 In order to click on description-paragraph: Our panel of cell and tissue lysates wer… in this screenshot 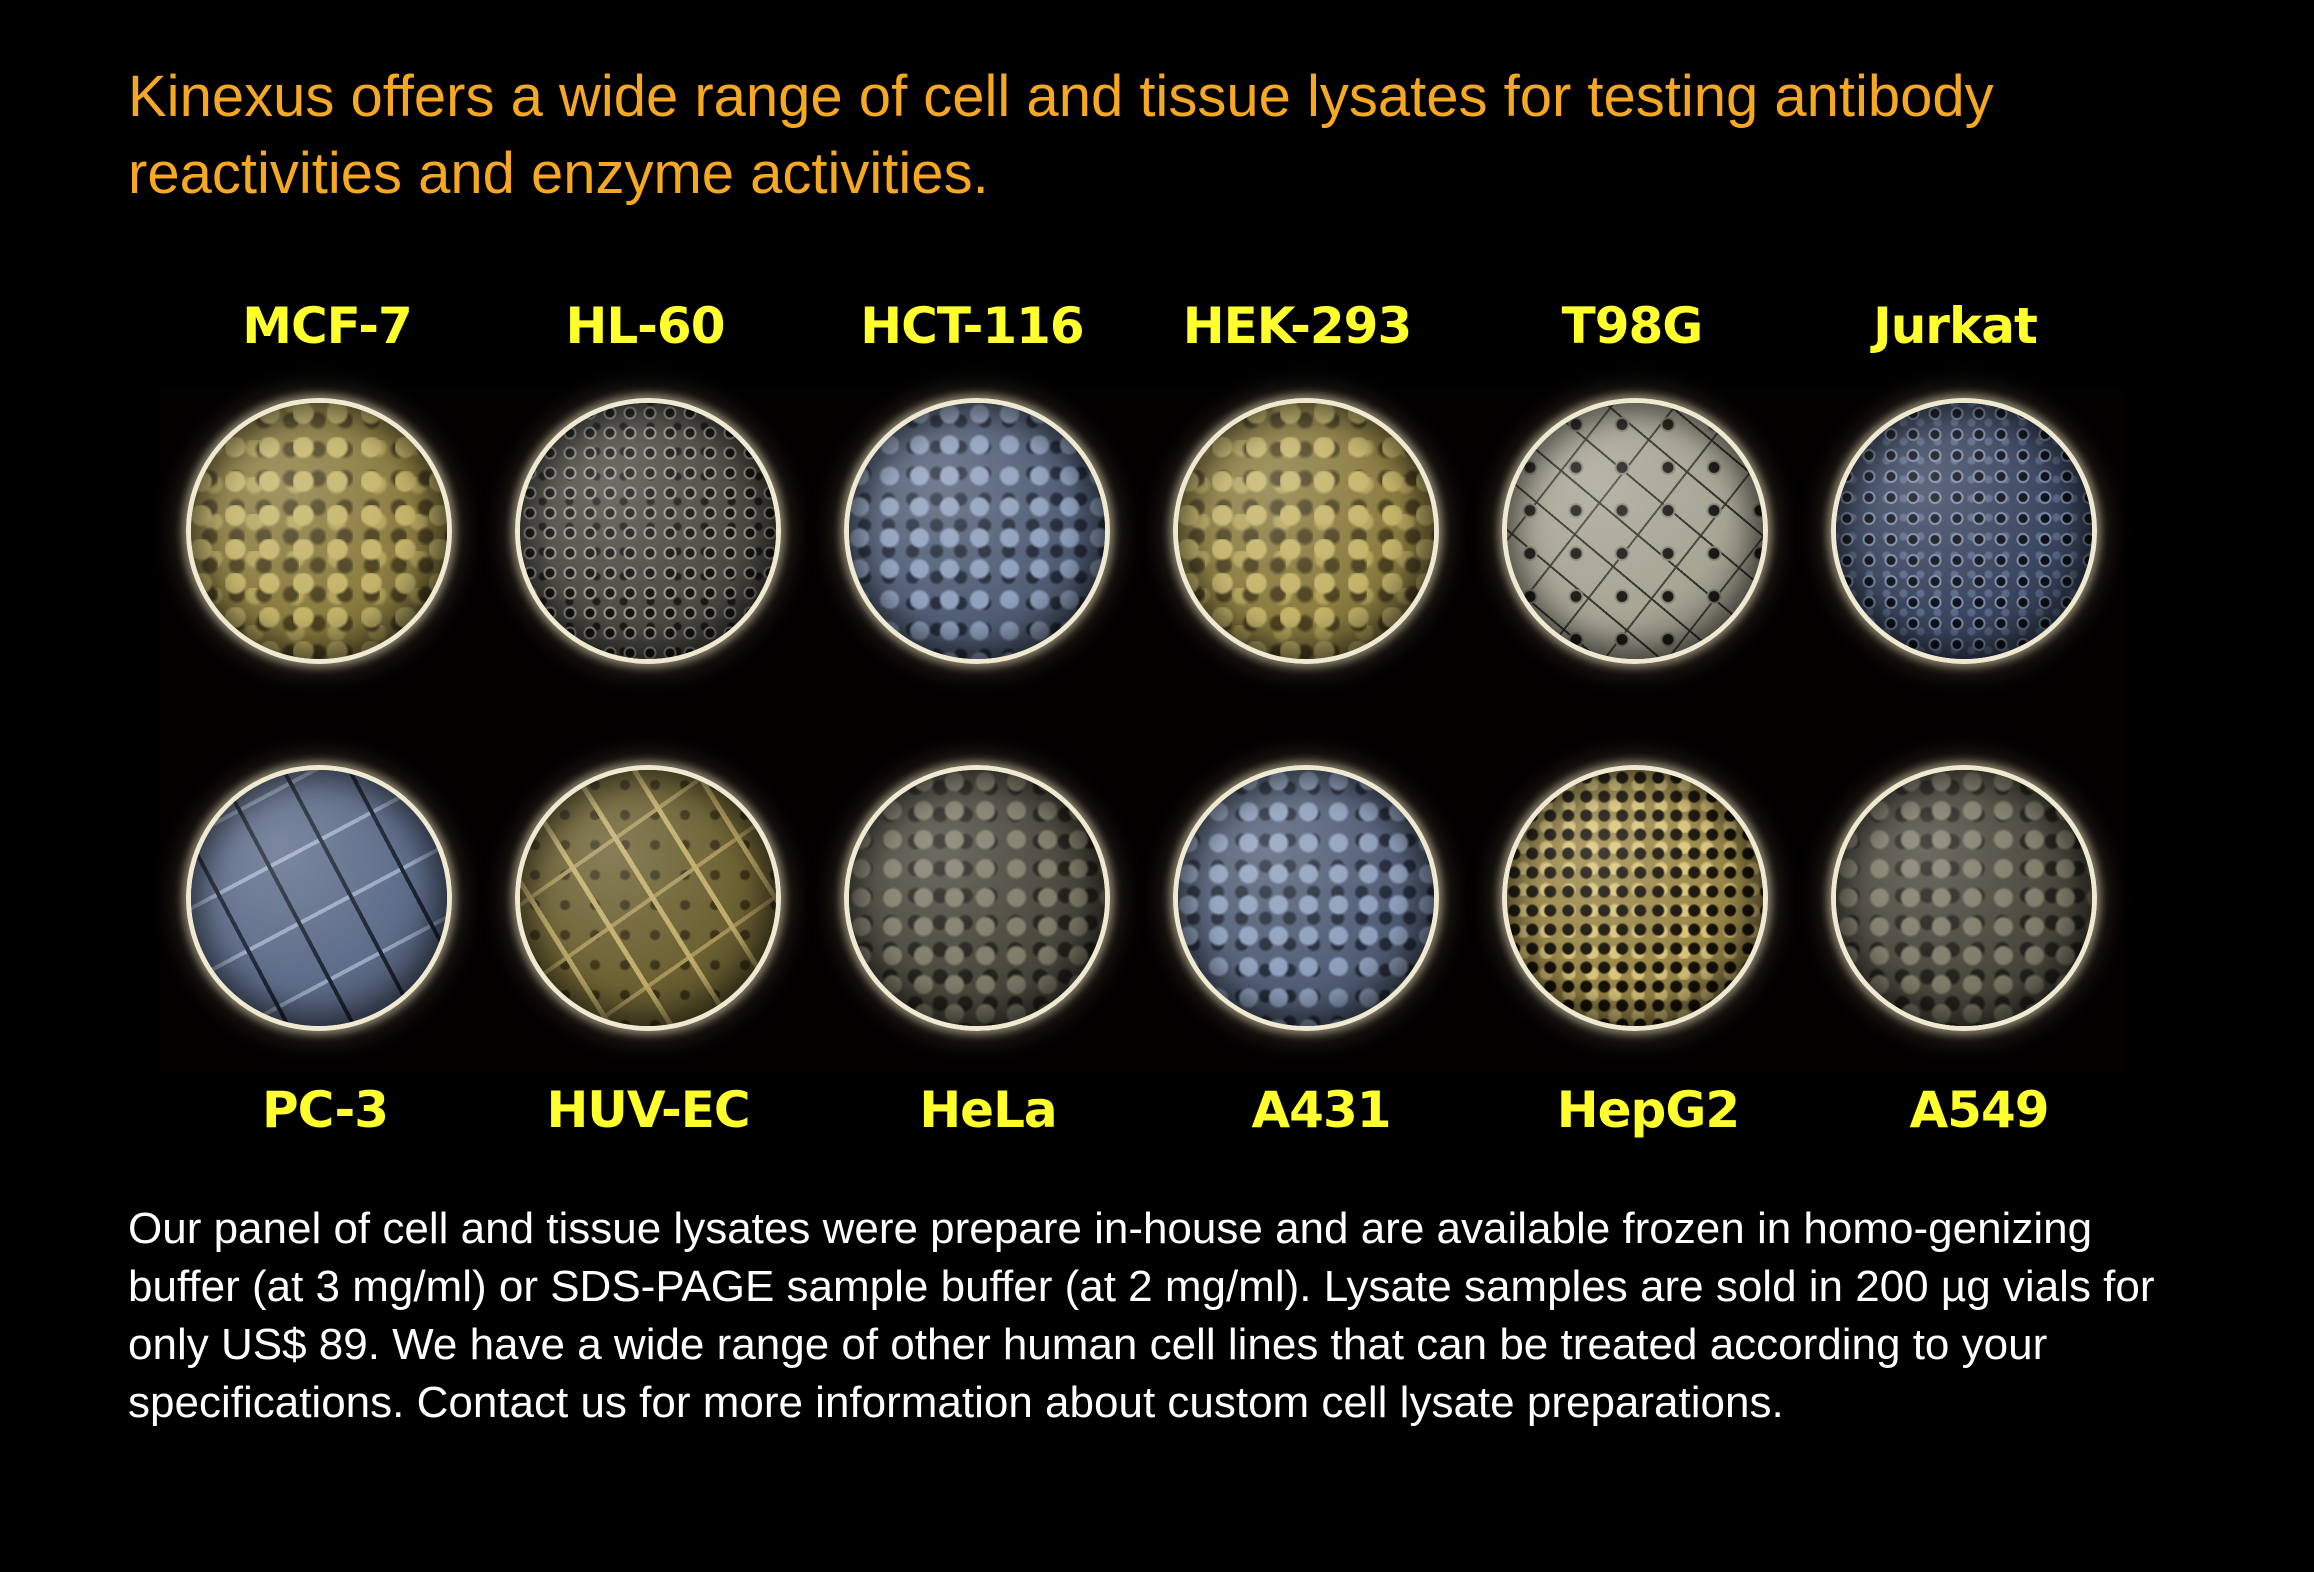, I will do `click(1141, 1315)`.